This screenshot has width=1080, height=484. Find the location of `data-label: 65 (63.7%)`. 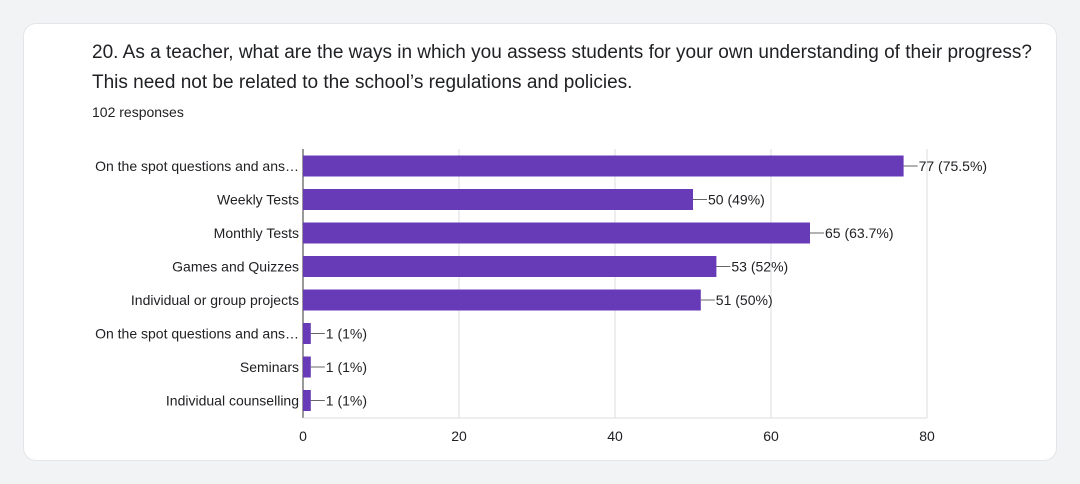

data-label: 65 (63.7%) is located at coordinates (859, 233).